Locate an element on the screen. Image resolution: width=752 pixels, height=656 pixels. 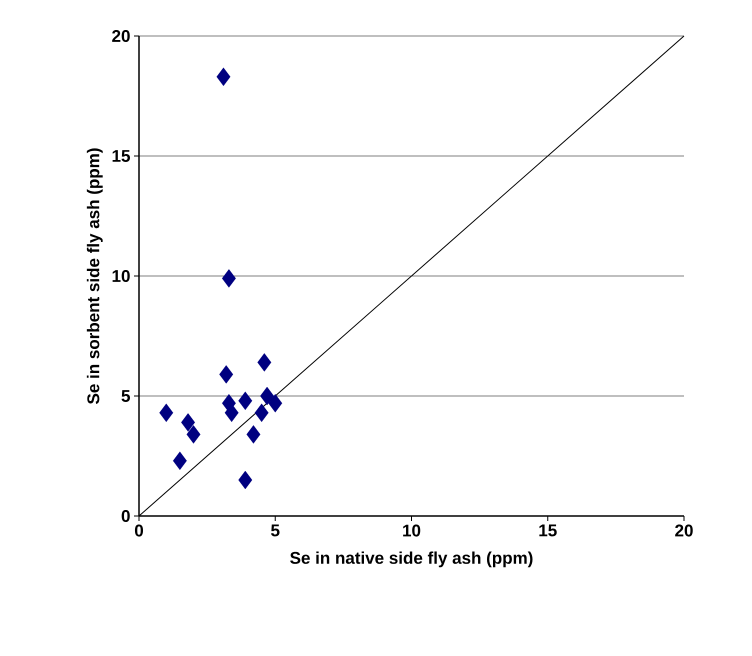
y-axis-title: Se in sorbent side fly ash (ppm) is located at coordinates (94, 276).